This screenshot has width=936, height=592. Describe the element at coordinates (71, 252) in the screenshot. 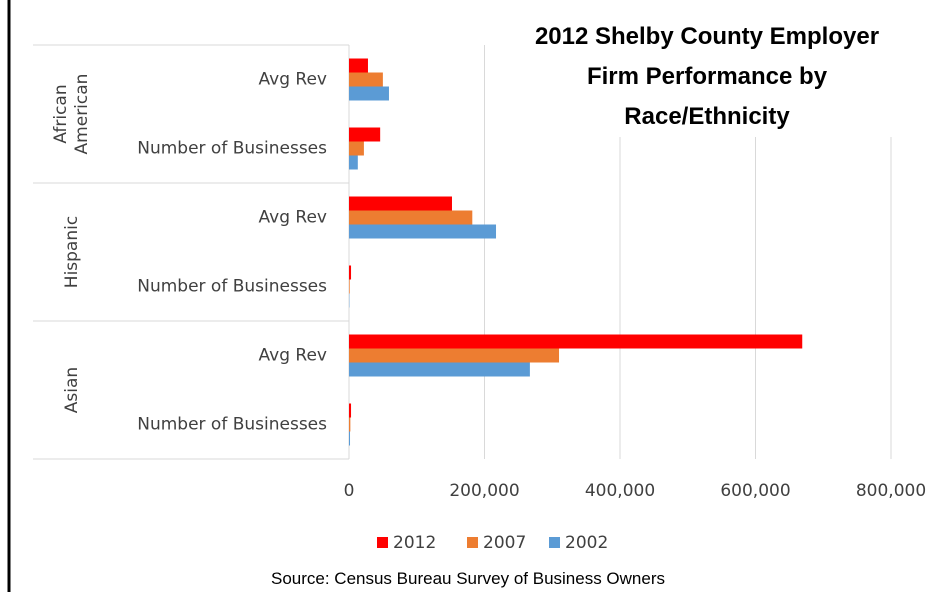

I see `group-label: Hispanic` at that location.